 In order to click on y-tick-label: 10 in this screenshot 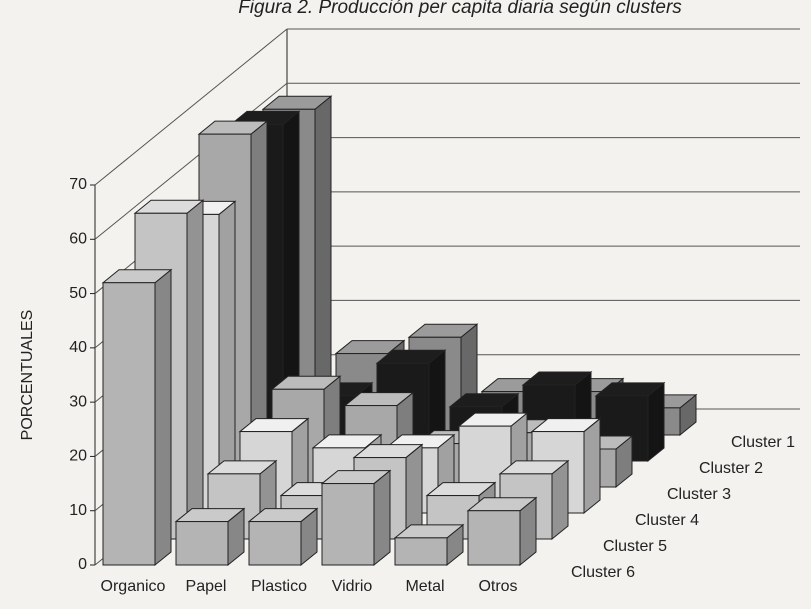, I will do `click(78, 510)`.